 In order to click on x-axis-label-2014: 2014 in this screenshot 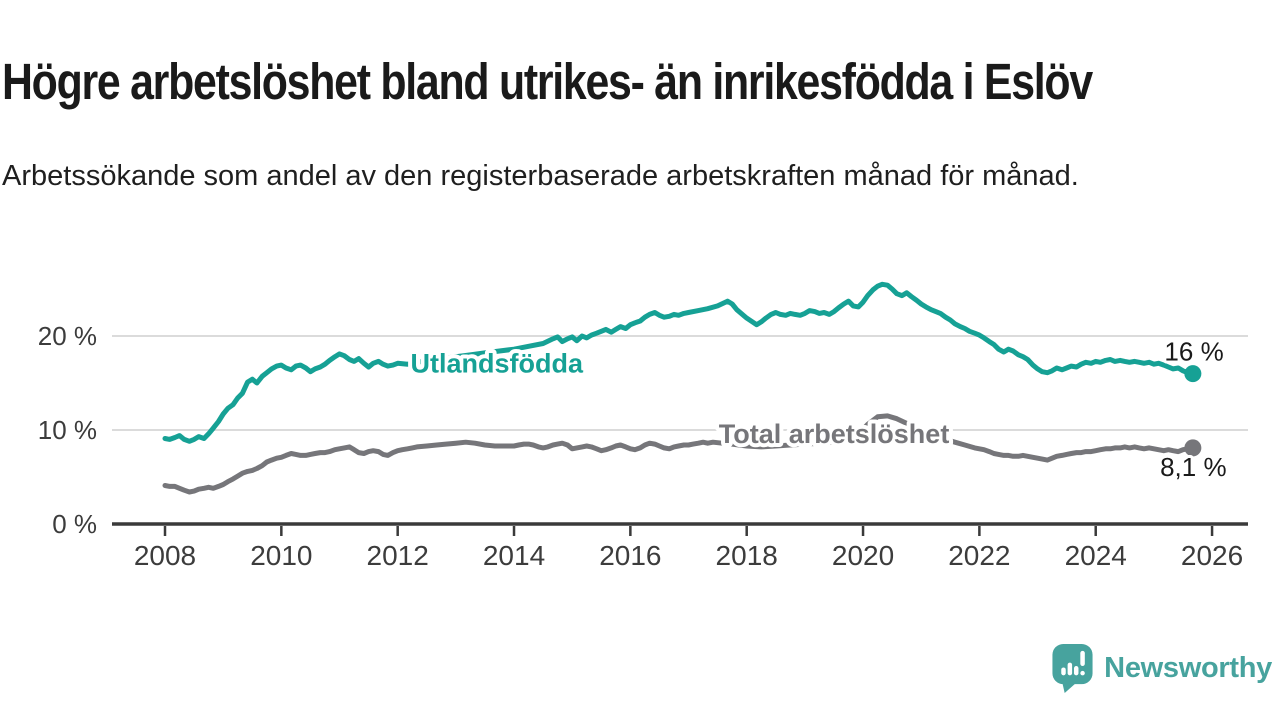, I will do `click(514, 555)`.